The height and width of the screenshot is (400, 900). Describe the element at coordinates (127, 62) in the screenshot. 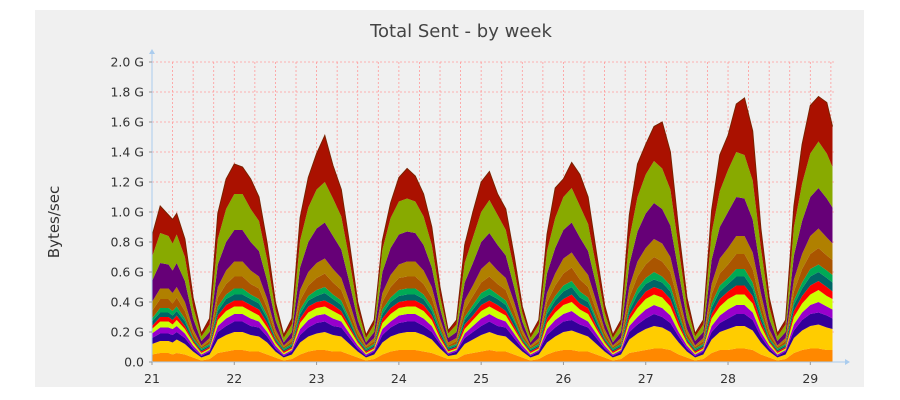

I see `y-tick-label: 2.0 G` at that location.